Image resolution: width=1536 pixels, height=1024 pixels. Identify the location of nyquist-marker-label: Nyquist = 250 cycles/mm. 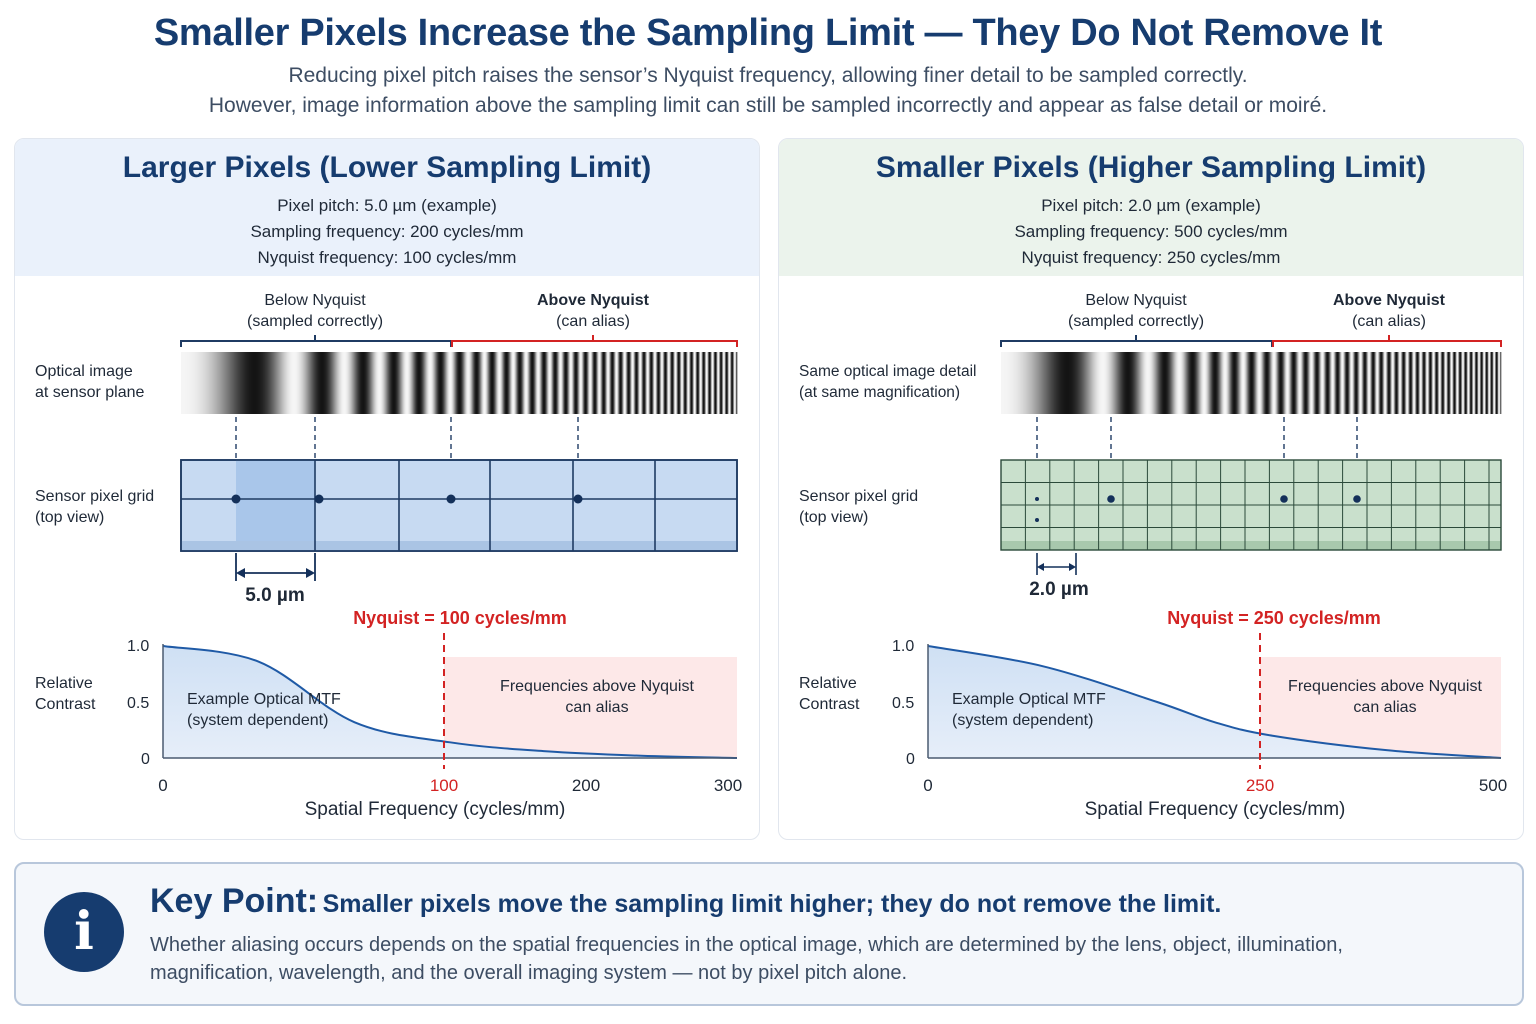
(1274, 618).